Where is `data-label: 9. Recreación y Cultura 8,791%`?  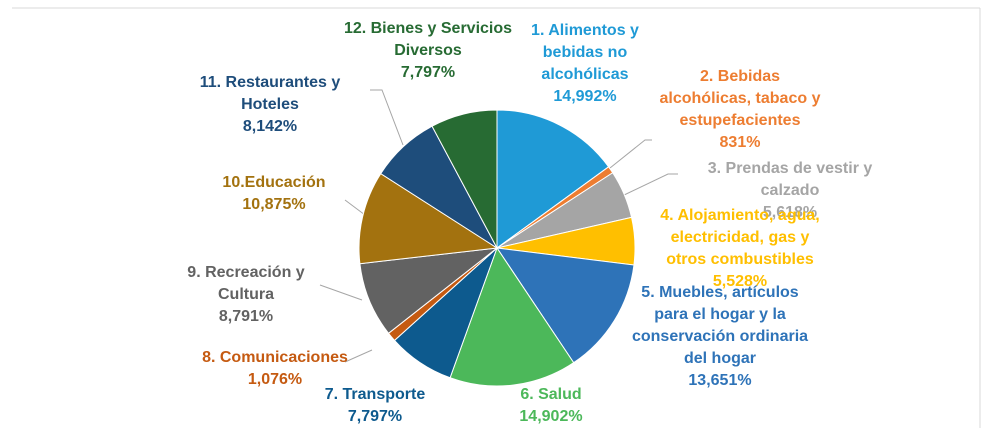 data-label: 9. Recreación y Cultura 8,791% is located at coordinates (246, 295).